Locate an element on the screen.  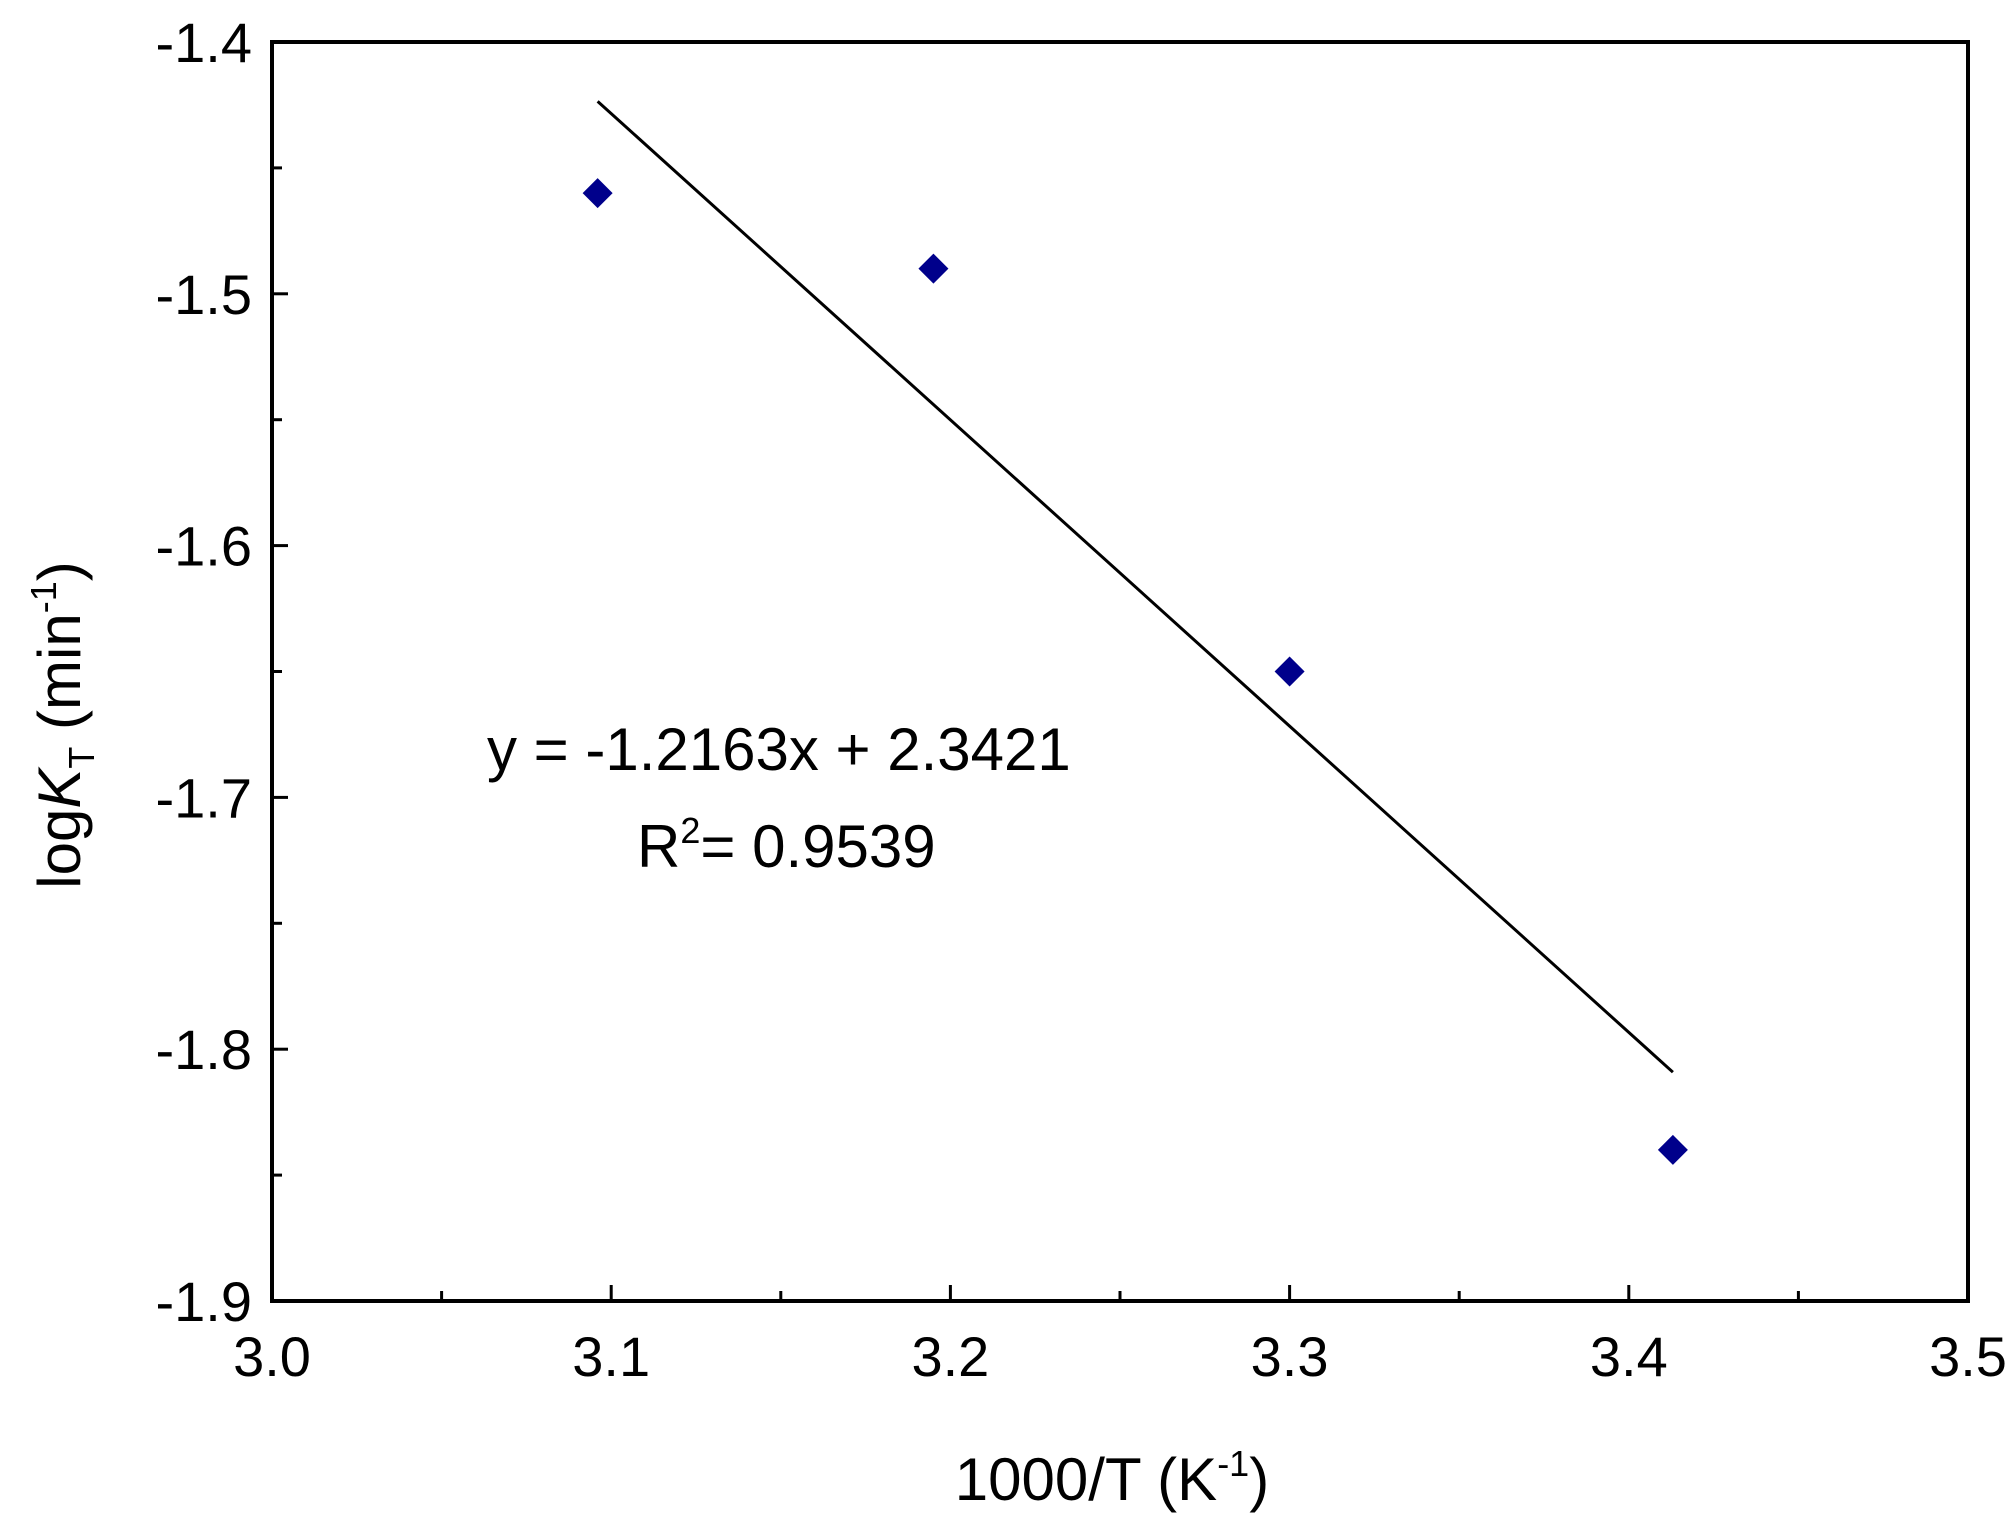
y-tick-label: -1.8 is located at coordinates (204, 1049).